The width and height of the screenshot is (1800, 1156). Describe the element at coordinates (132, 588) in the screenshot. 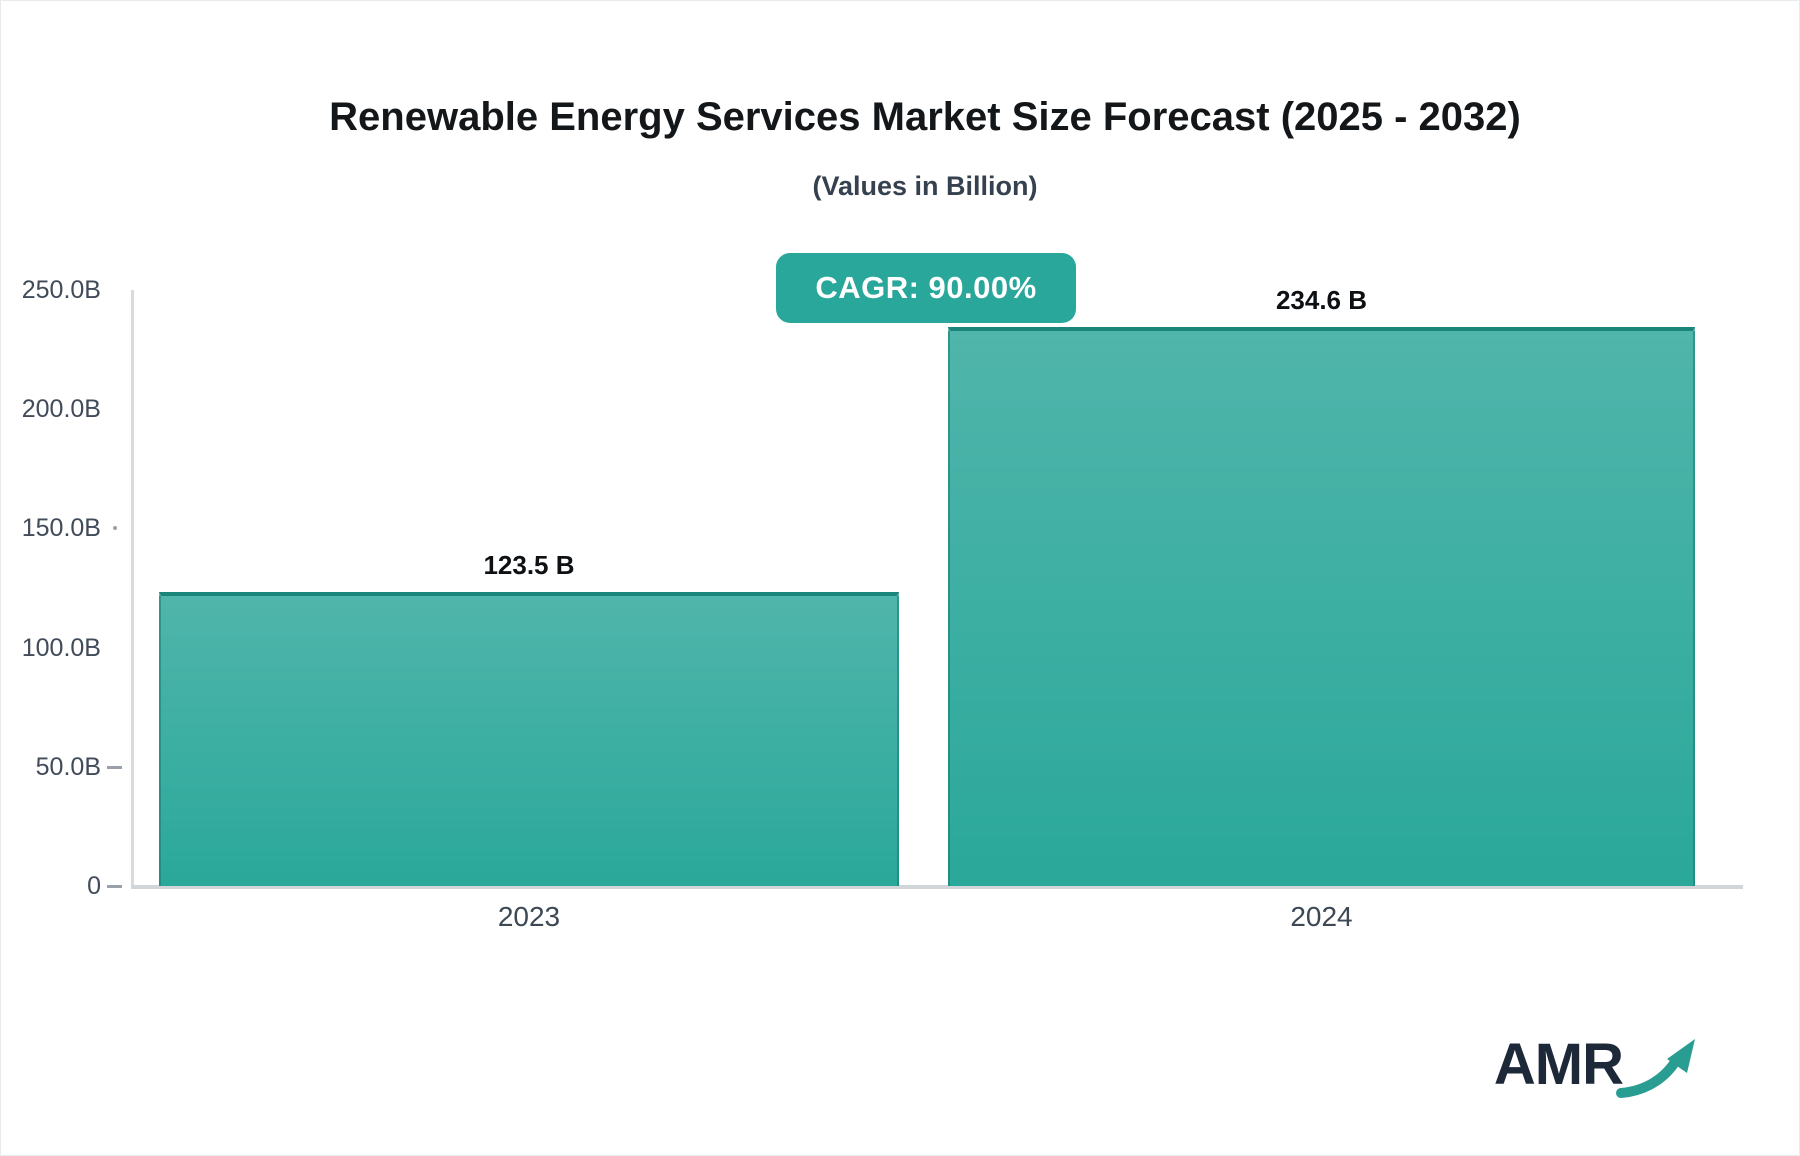

I see `y-axis-line` at that location.